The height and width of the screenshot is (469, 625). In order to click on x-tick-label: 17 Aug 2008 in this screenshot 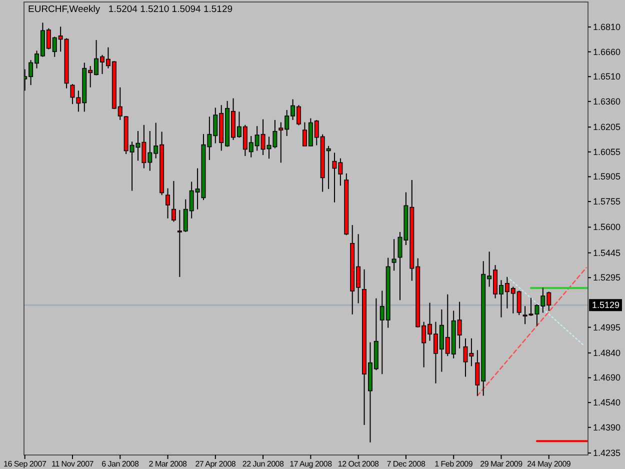, I will do `click(311, 464)`.